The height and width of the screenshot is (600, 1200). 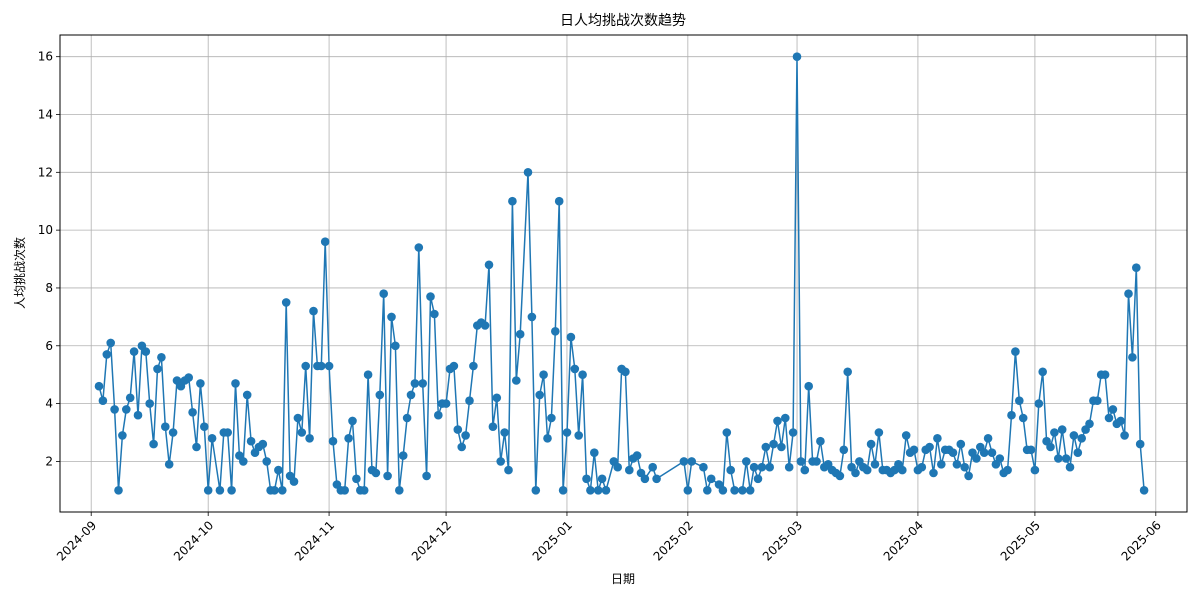 I want to click on x-axis-title: 日期, so click(x=623, y=579).